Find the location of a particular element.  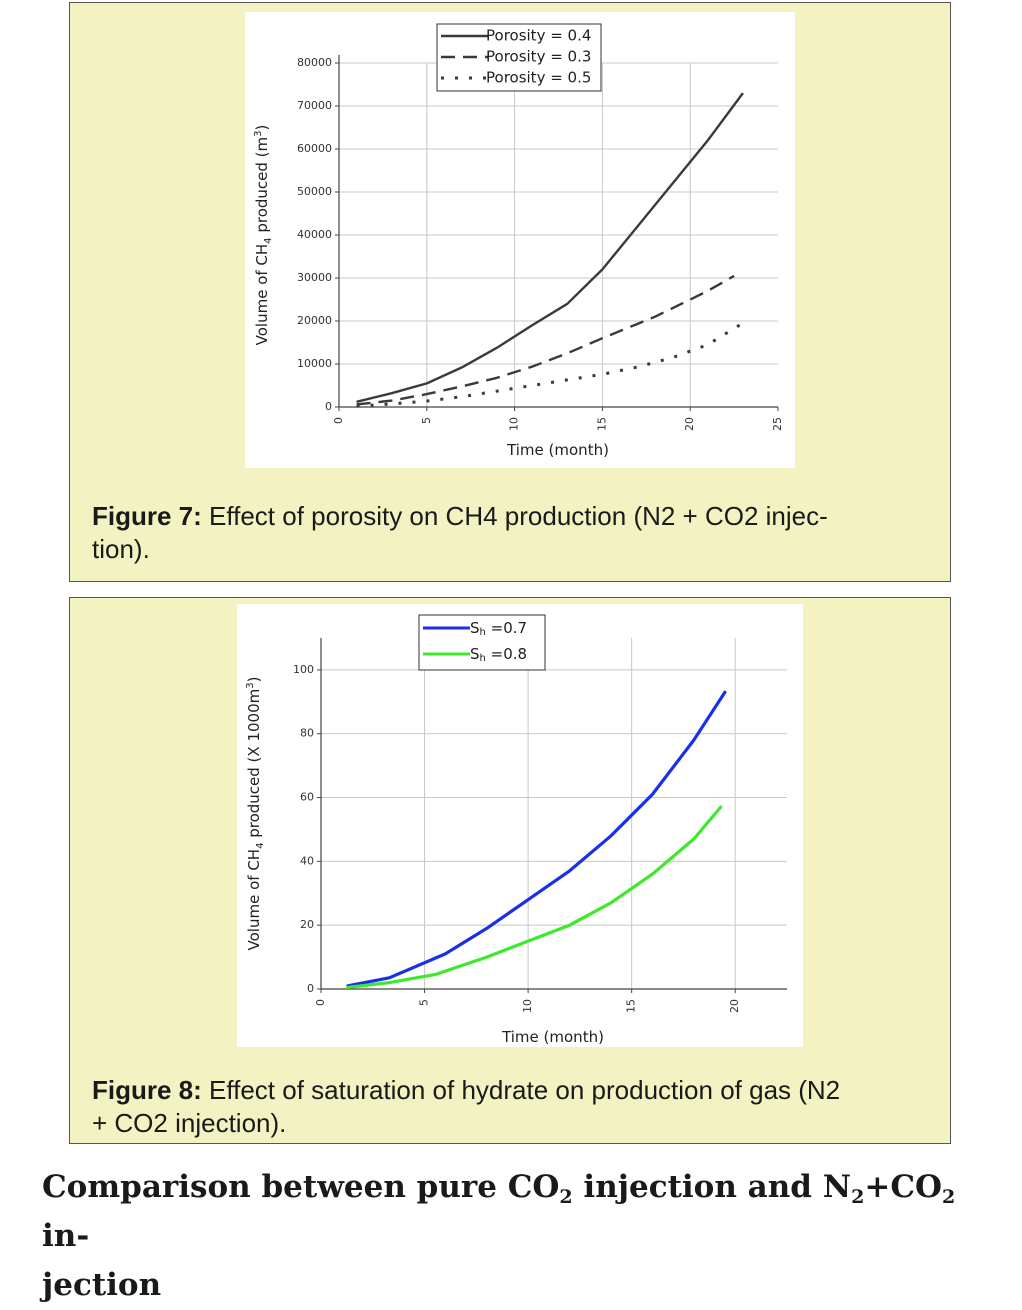

y-tick-label: 20000 is located at coordinates (314, 320).